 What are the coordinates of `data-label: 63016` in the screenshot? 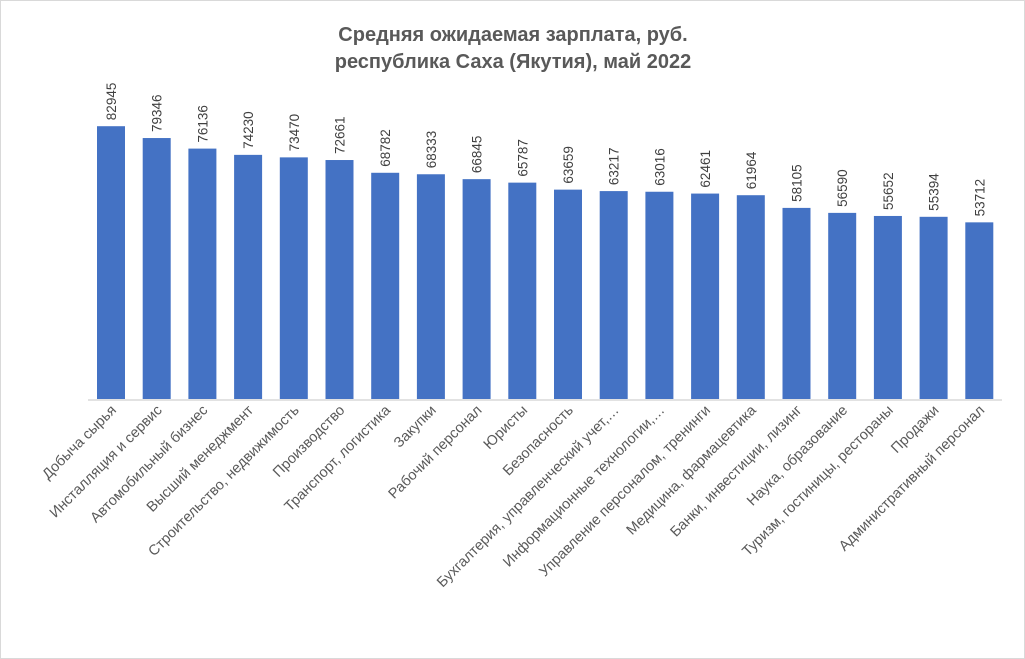 It's located at (659, 167).